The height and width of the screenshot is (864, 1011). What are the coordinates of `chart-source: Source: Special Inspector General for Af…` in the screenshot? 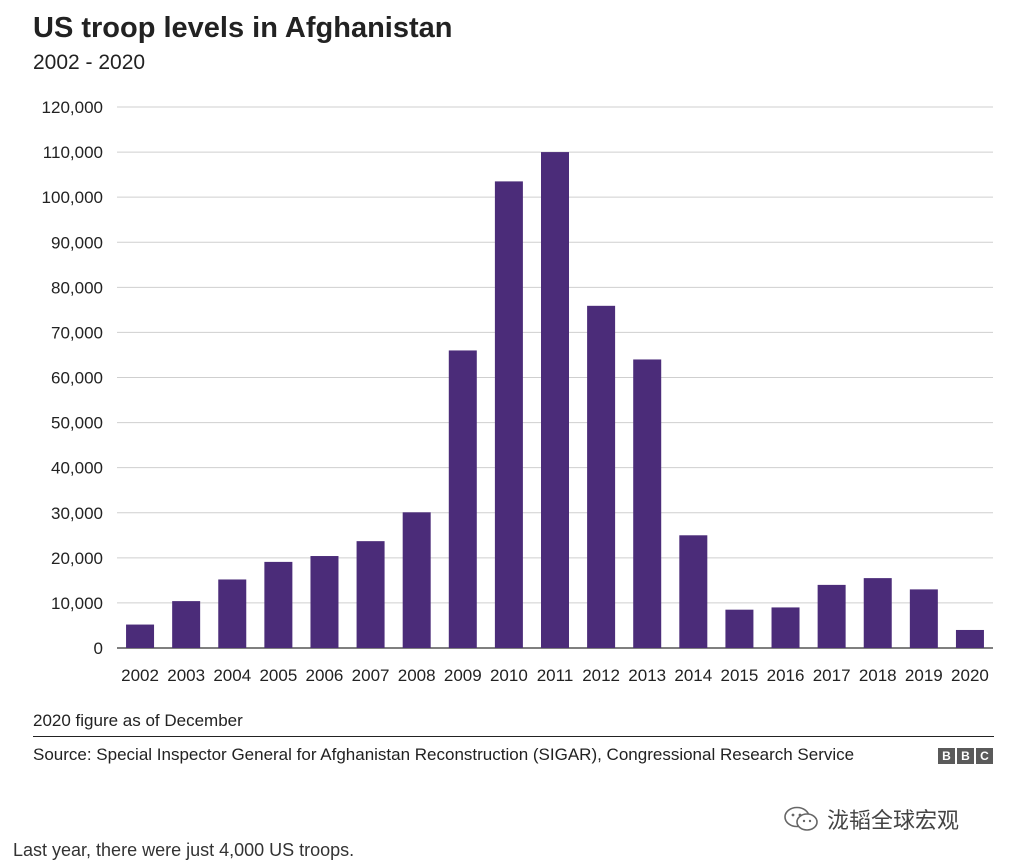 It's located at (444, 754).